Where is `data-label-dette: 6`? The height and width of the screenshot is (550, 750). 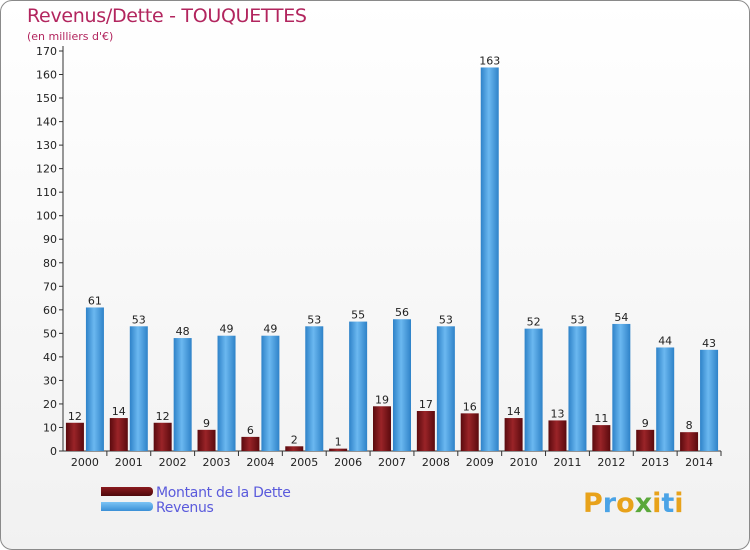 data-label-dette: 6 is located at coordinates (250, 430).